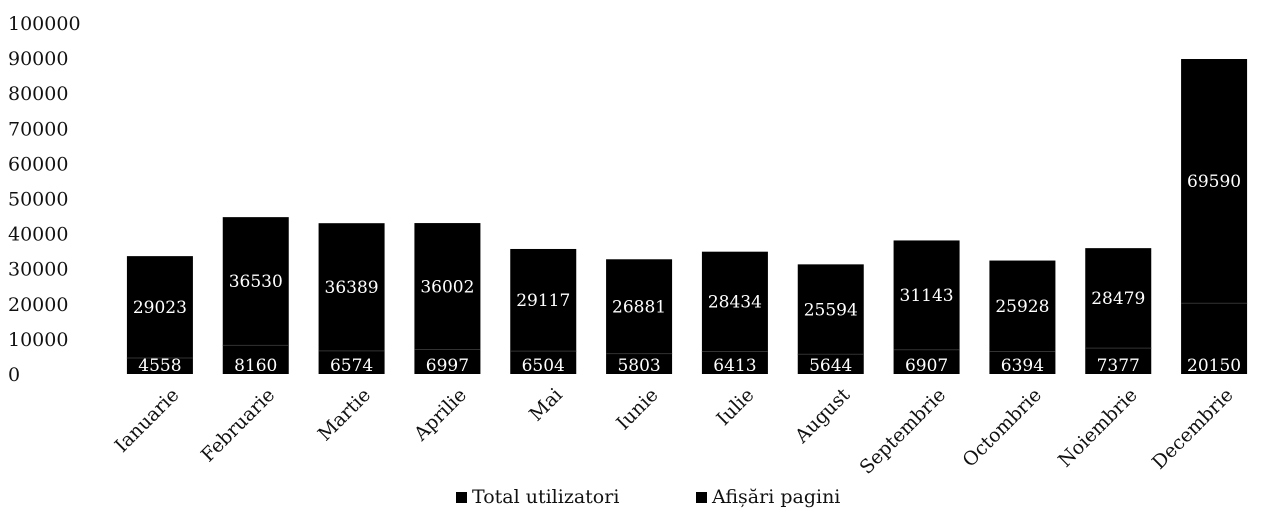  Describe the element at coordinates (38, 129) in the screenshot. I see `y-tick-label: 70000` at that location.